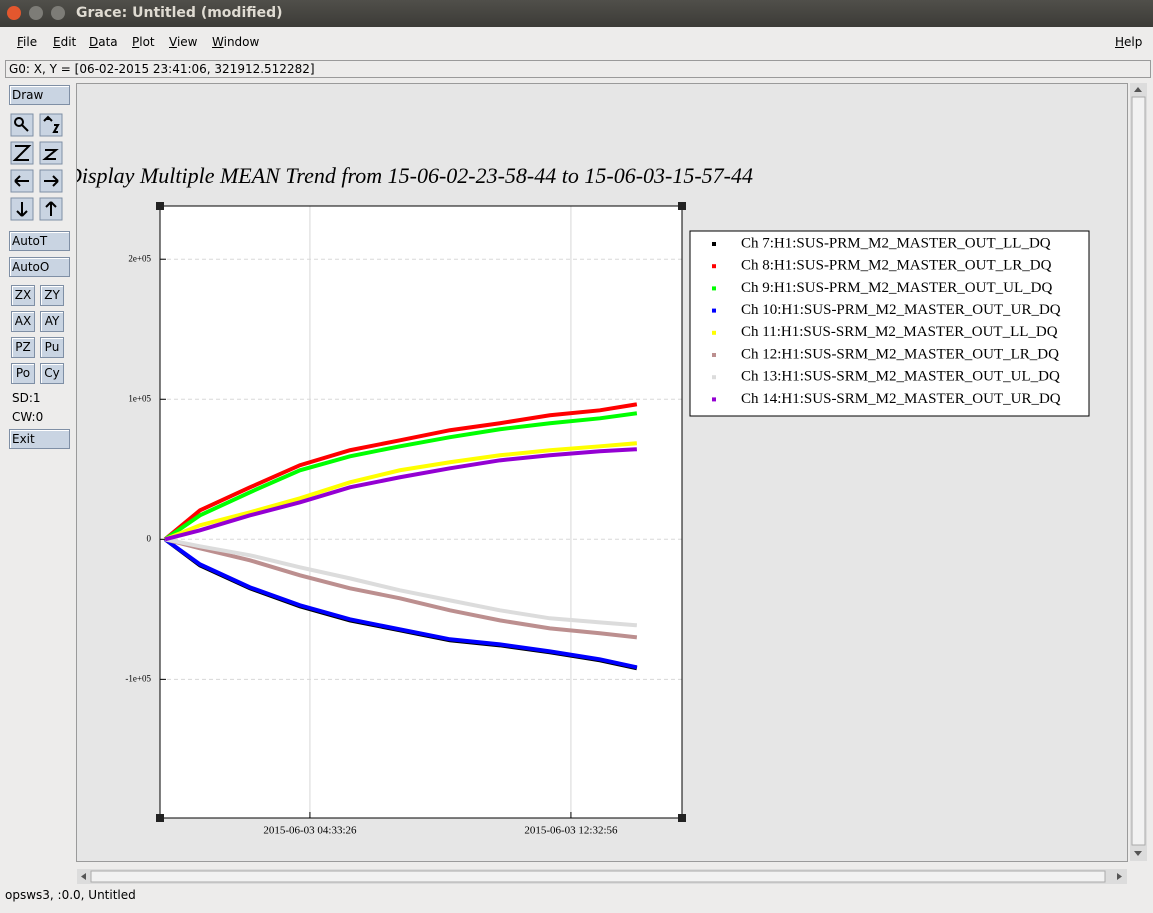 This screenshot has height=913, width=1153. What do you see at coordinates (23, 321) in the screenshot?
I see `tool-button: AX` at bounding box center [23, 321].